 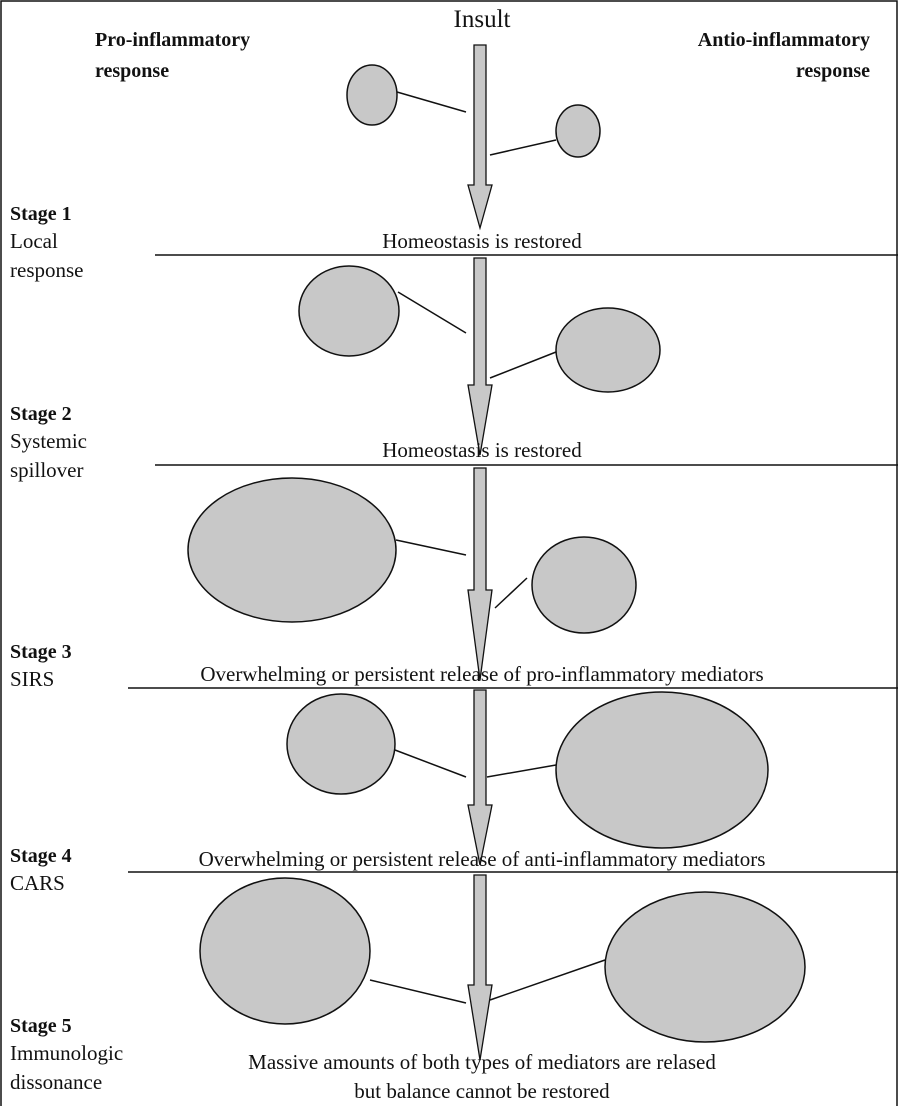 I want to click on pro-label: Pro-inflammatory, so click(x=172, y=40).